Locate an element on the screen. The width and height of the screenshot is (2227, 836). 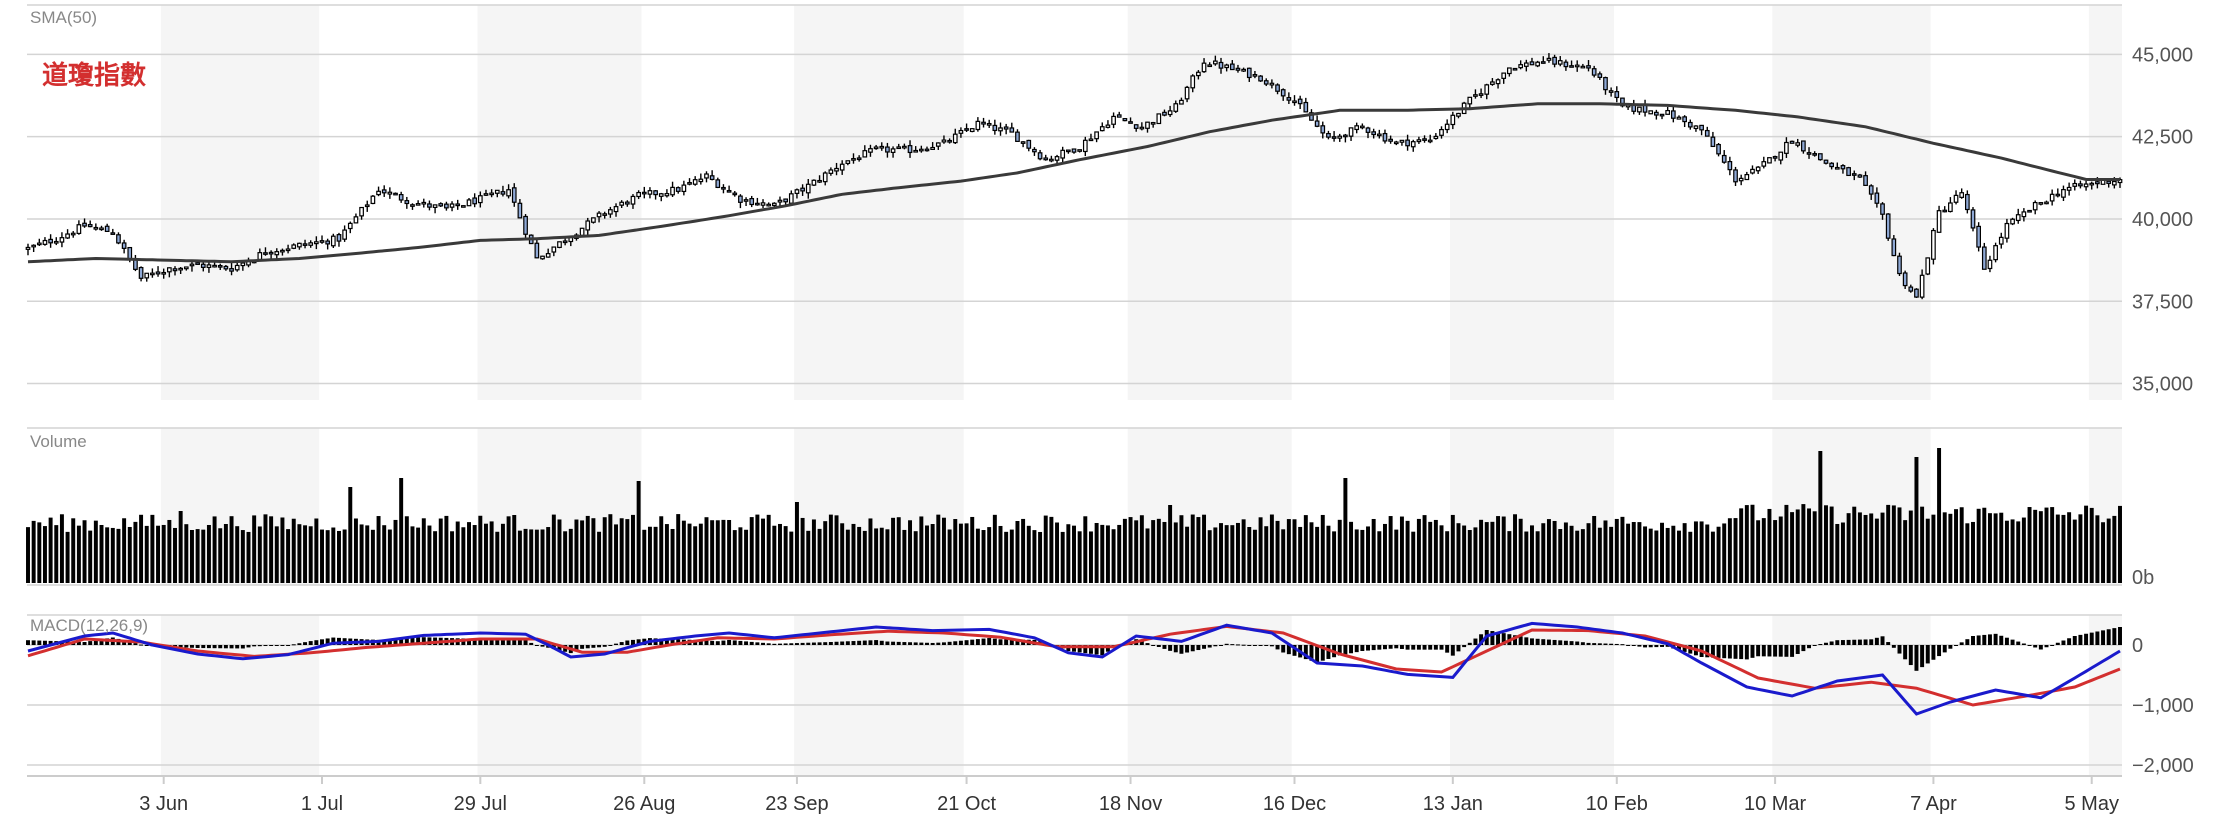
volume-y-axis: 0b is located at coordinates (2143, 578).